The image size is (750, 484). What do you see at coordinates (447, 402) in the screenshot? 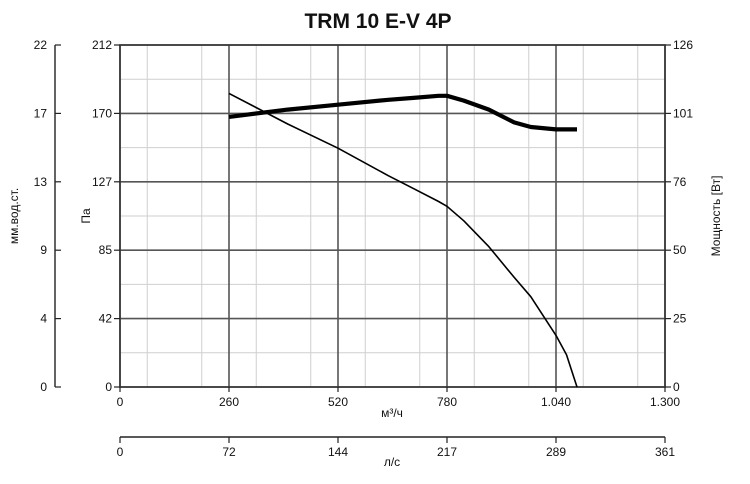
I see `flow-m3h-tick-label: 780` at bounding box center [447, 402].